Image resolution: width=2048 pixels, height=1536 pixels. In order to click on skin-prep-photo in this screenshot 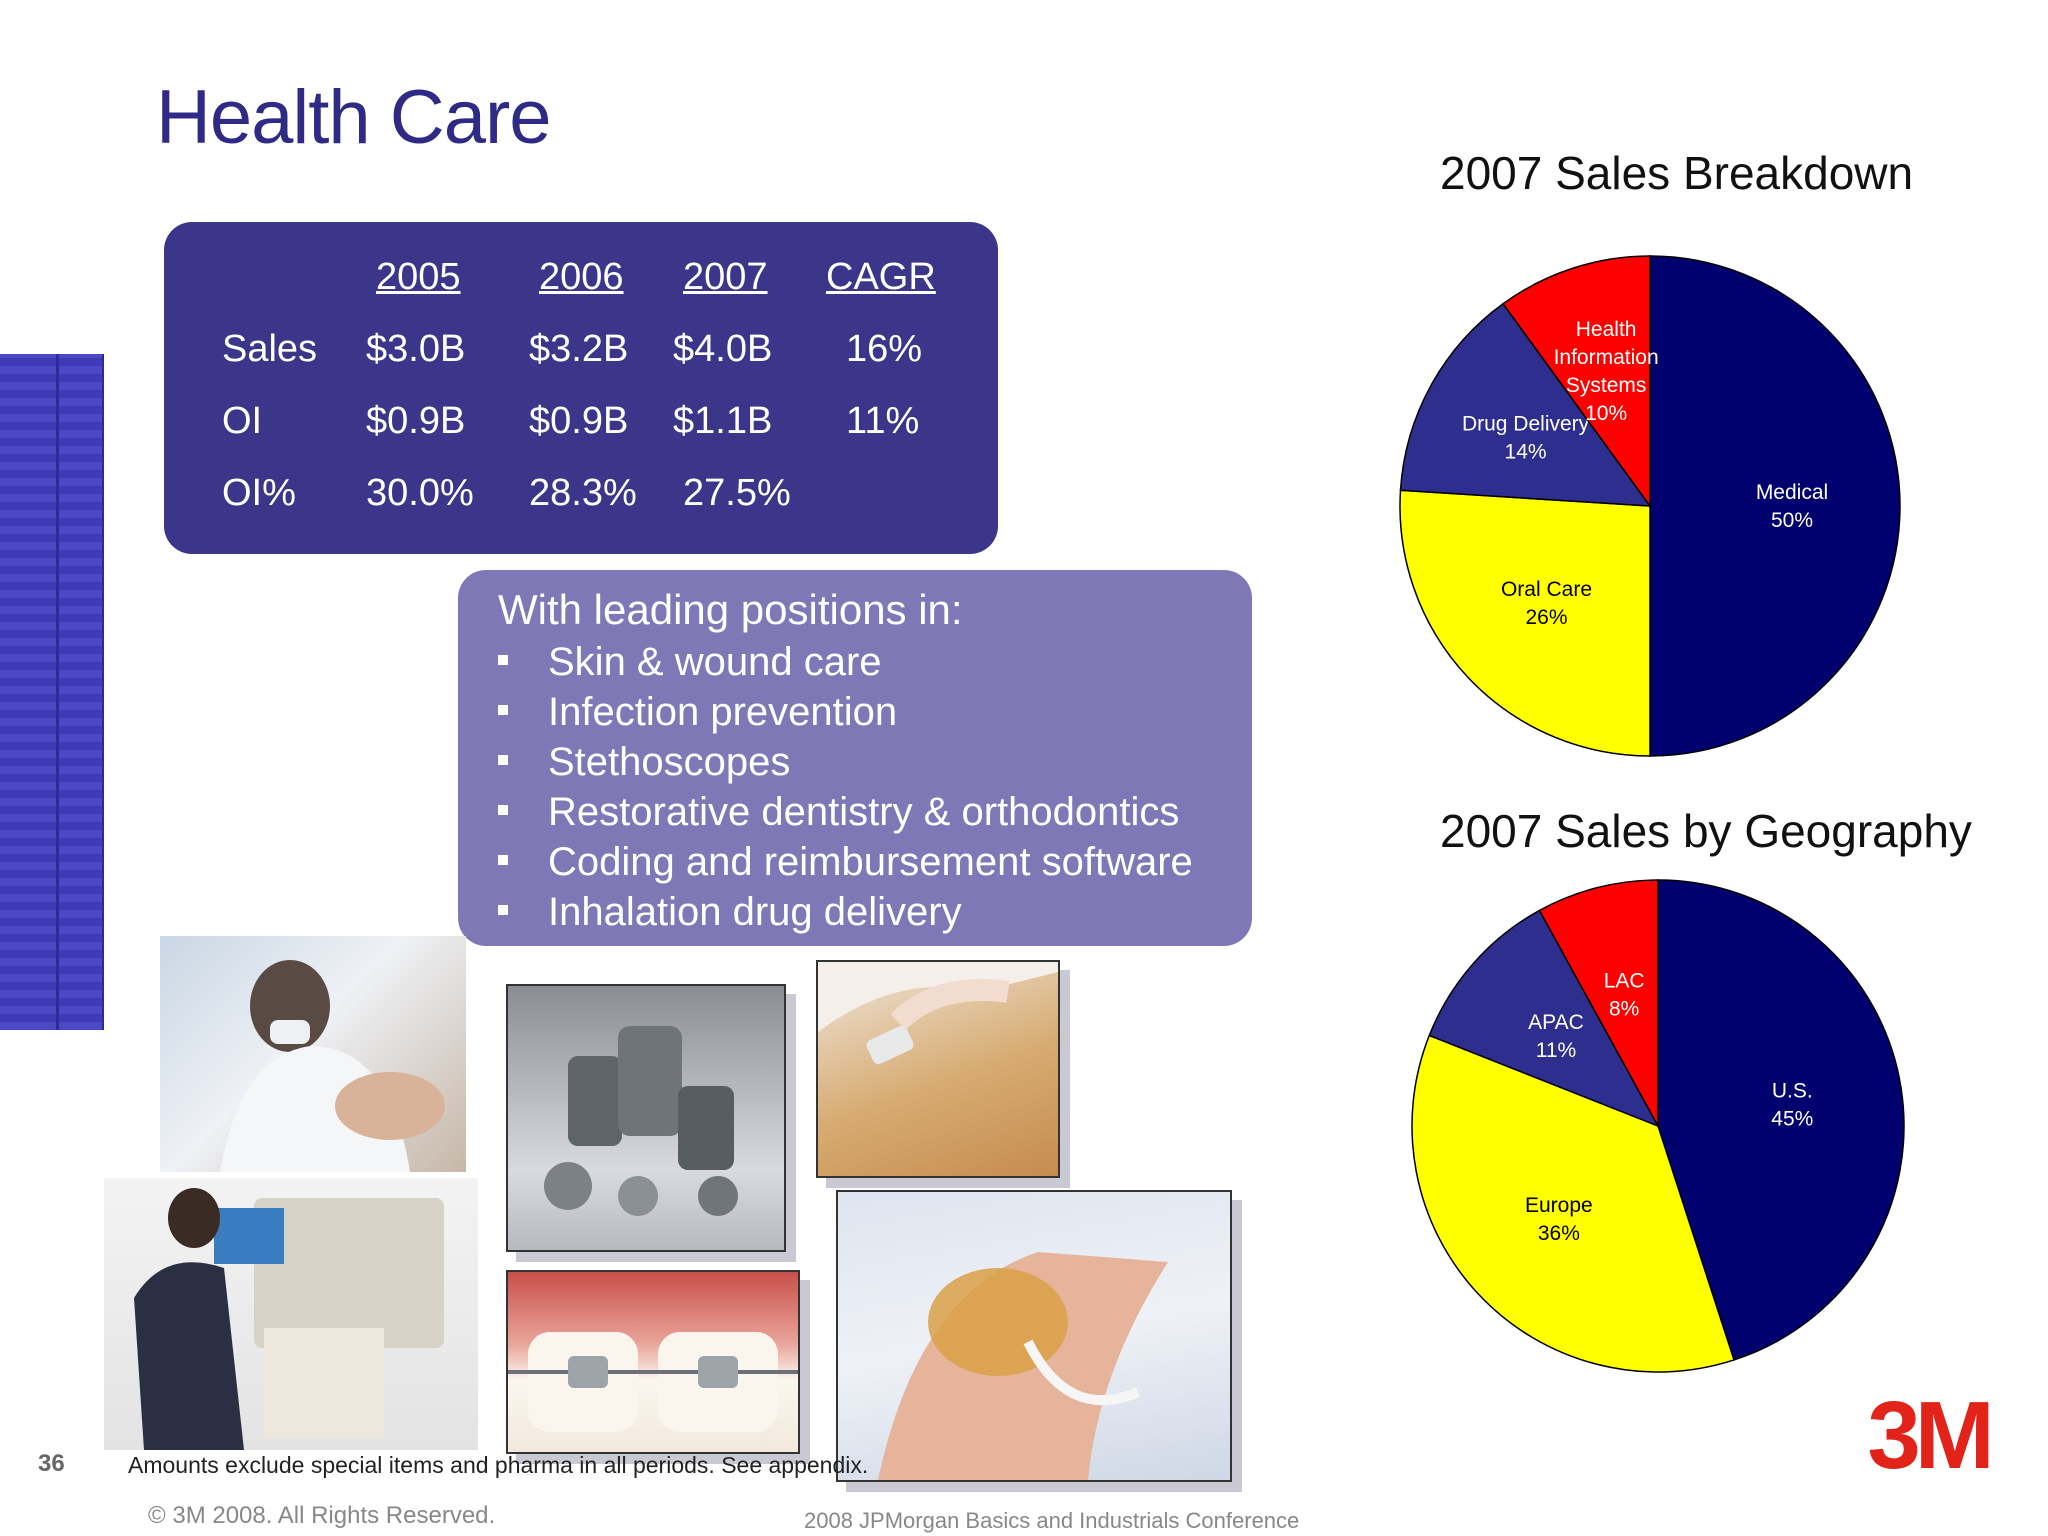, I will do `click(938, 1069)`.